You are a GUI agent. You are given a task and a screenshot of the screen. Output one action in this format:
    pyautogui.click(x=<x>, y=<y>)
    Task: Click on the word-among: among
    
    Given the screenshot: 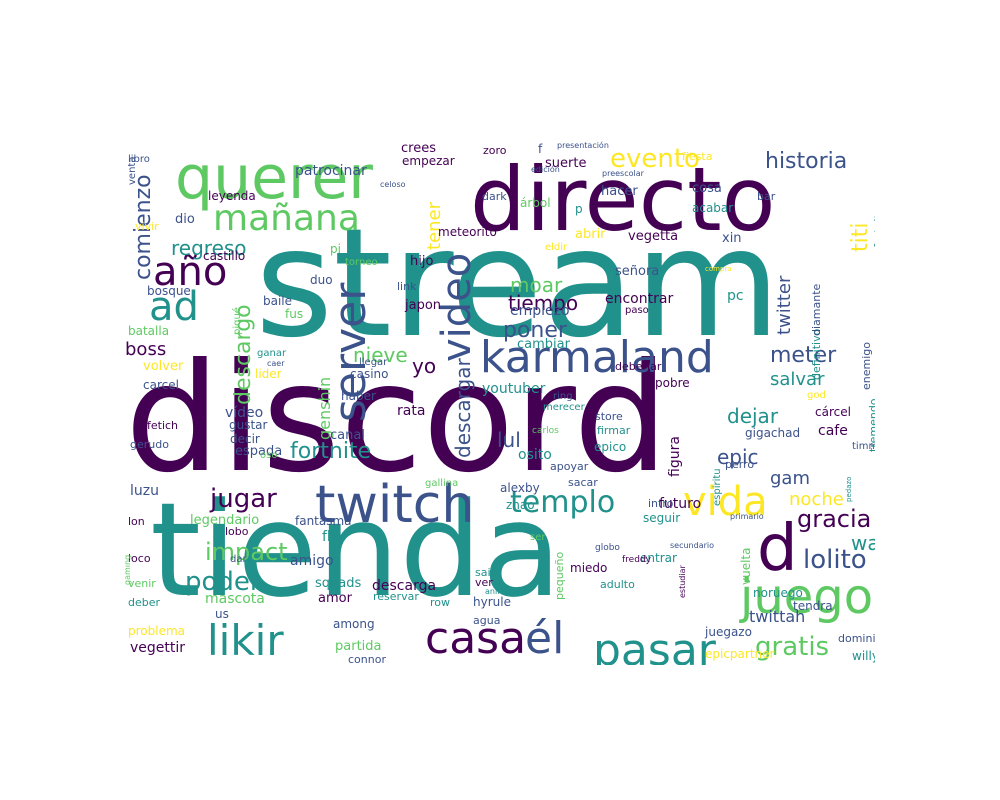 What is the action you would take?
    pyautogui.click(x=354, y=624)
    